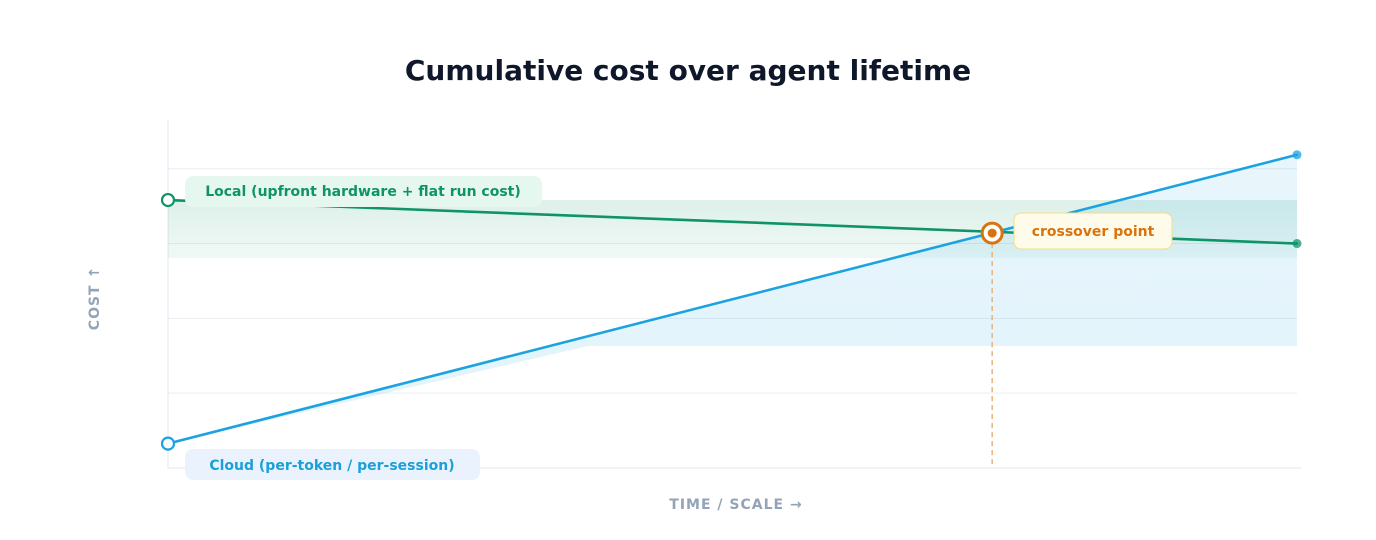 The image size is (1376, 540). I want to click on x-axis-label: TIME / SCALE →, so click(735, 505).